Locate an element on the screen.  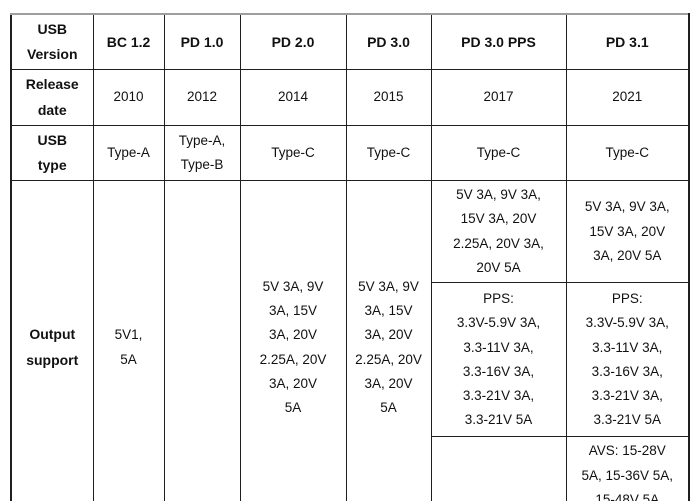
cell-output-pd-3-0-pps-avs is located at coordinates (498, 468).